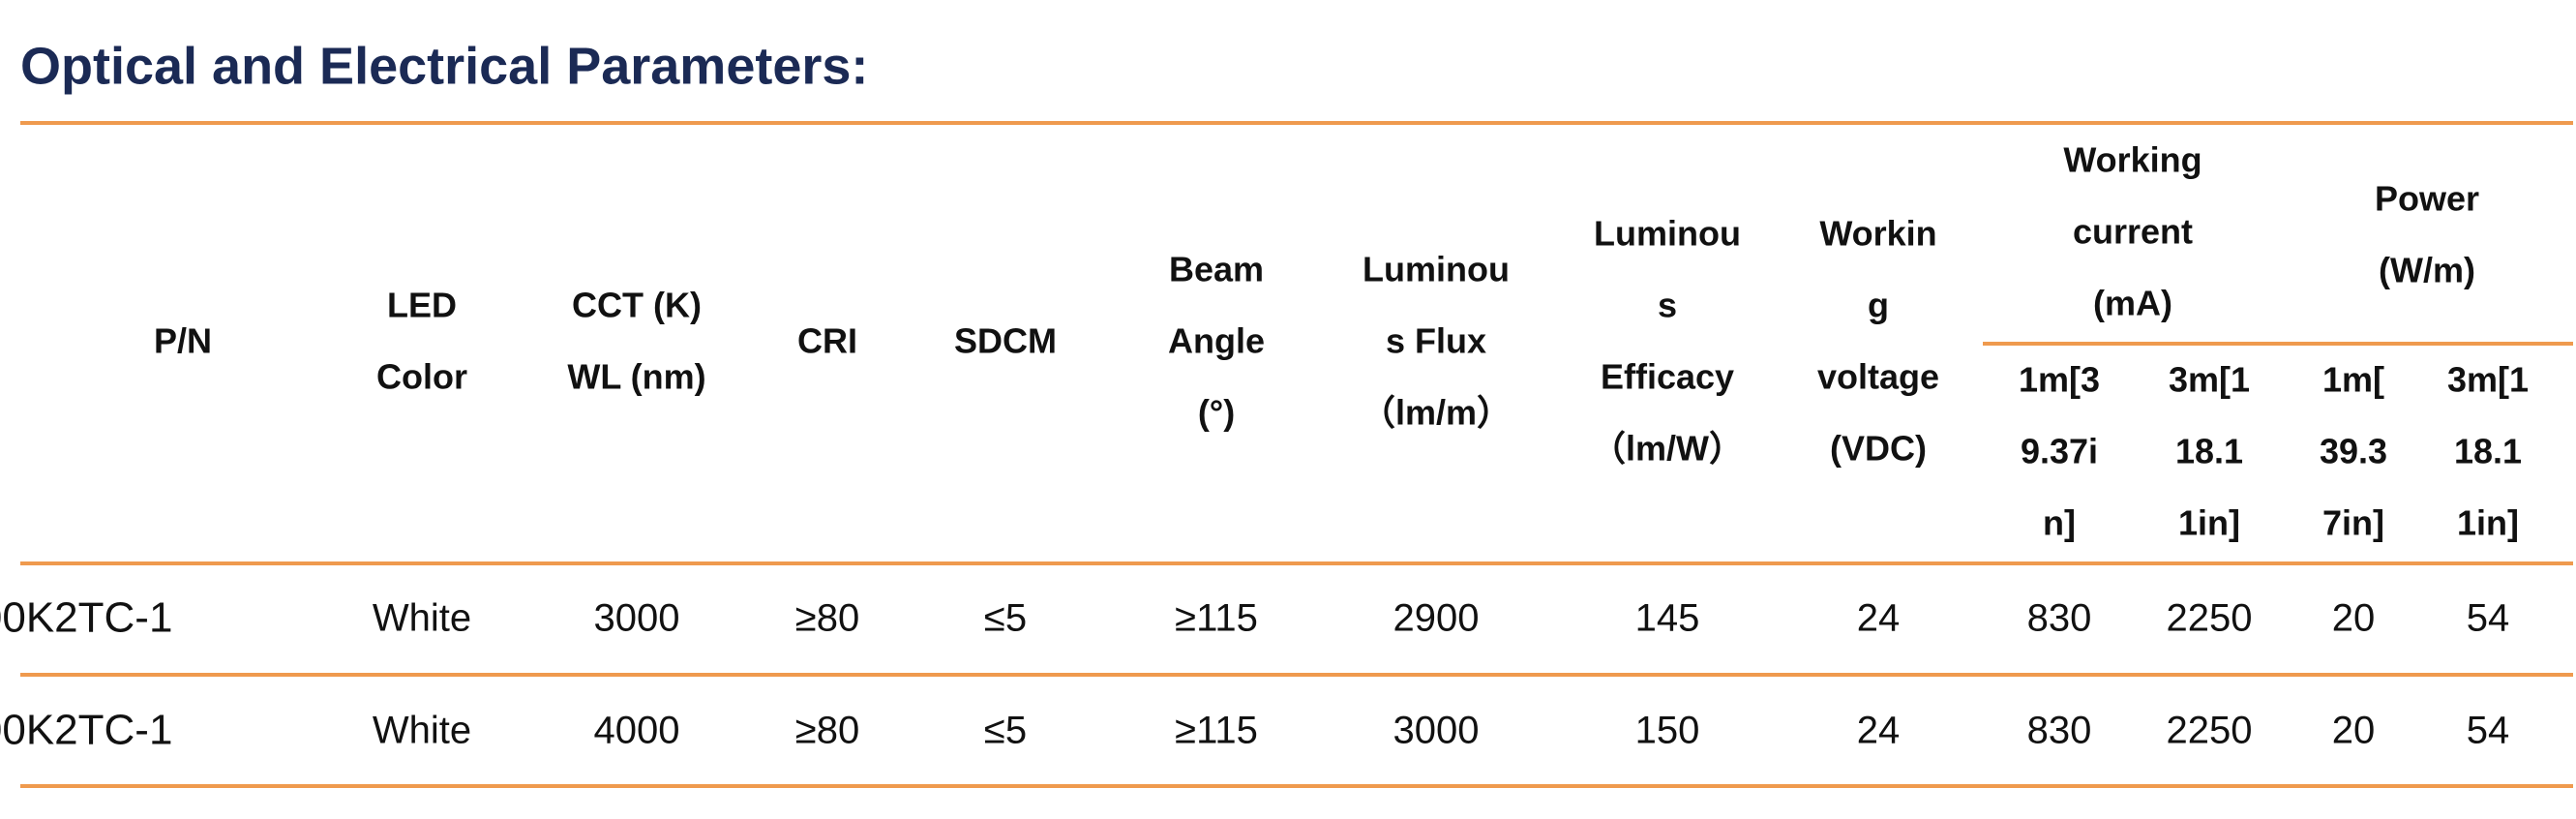 This screenshot has height=819, width=2576. What do you see at coordinates (1216, 270) in the screenshot?
I see `column-header: Beam` at bounding box center [1216, 270].